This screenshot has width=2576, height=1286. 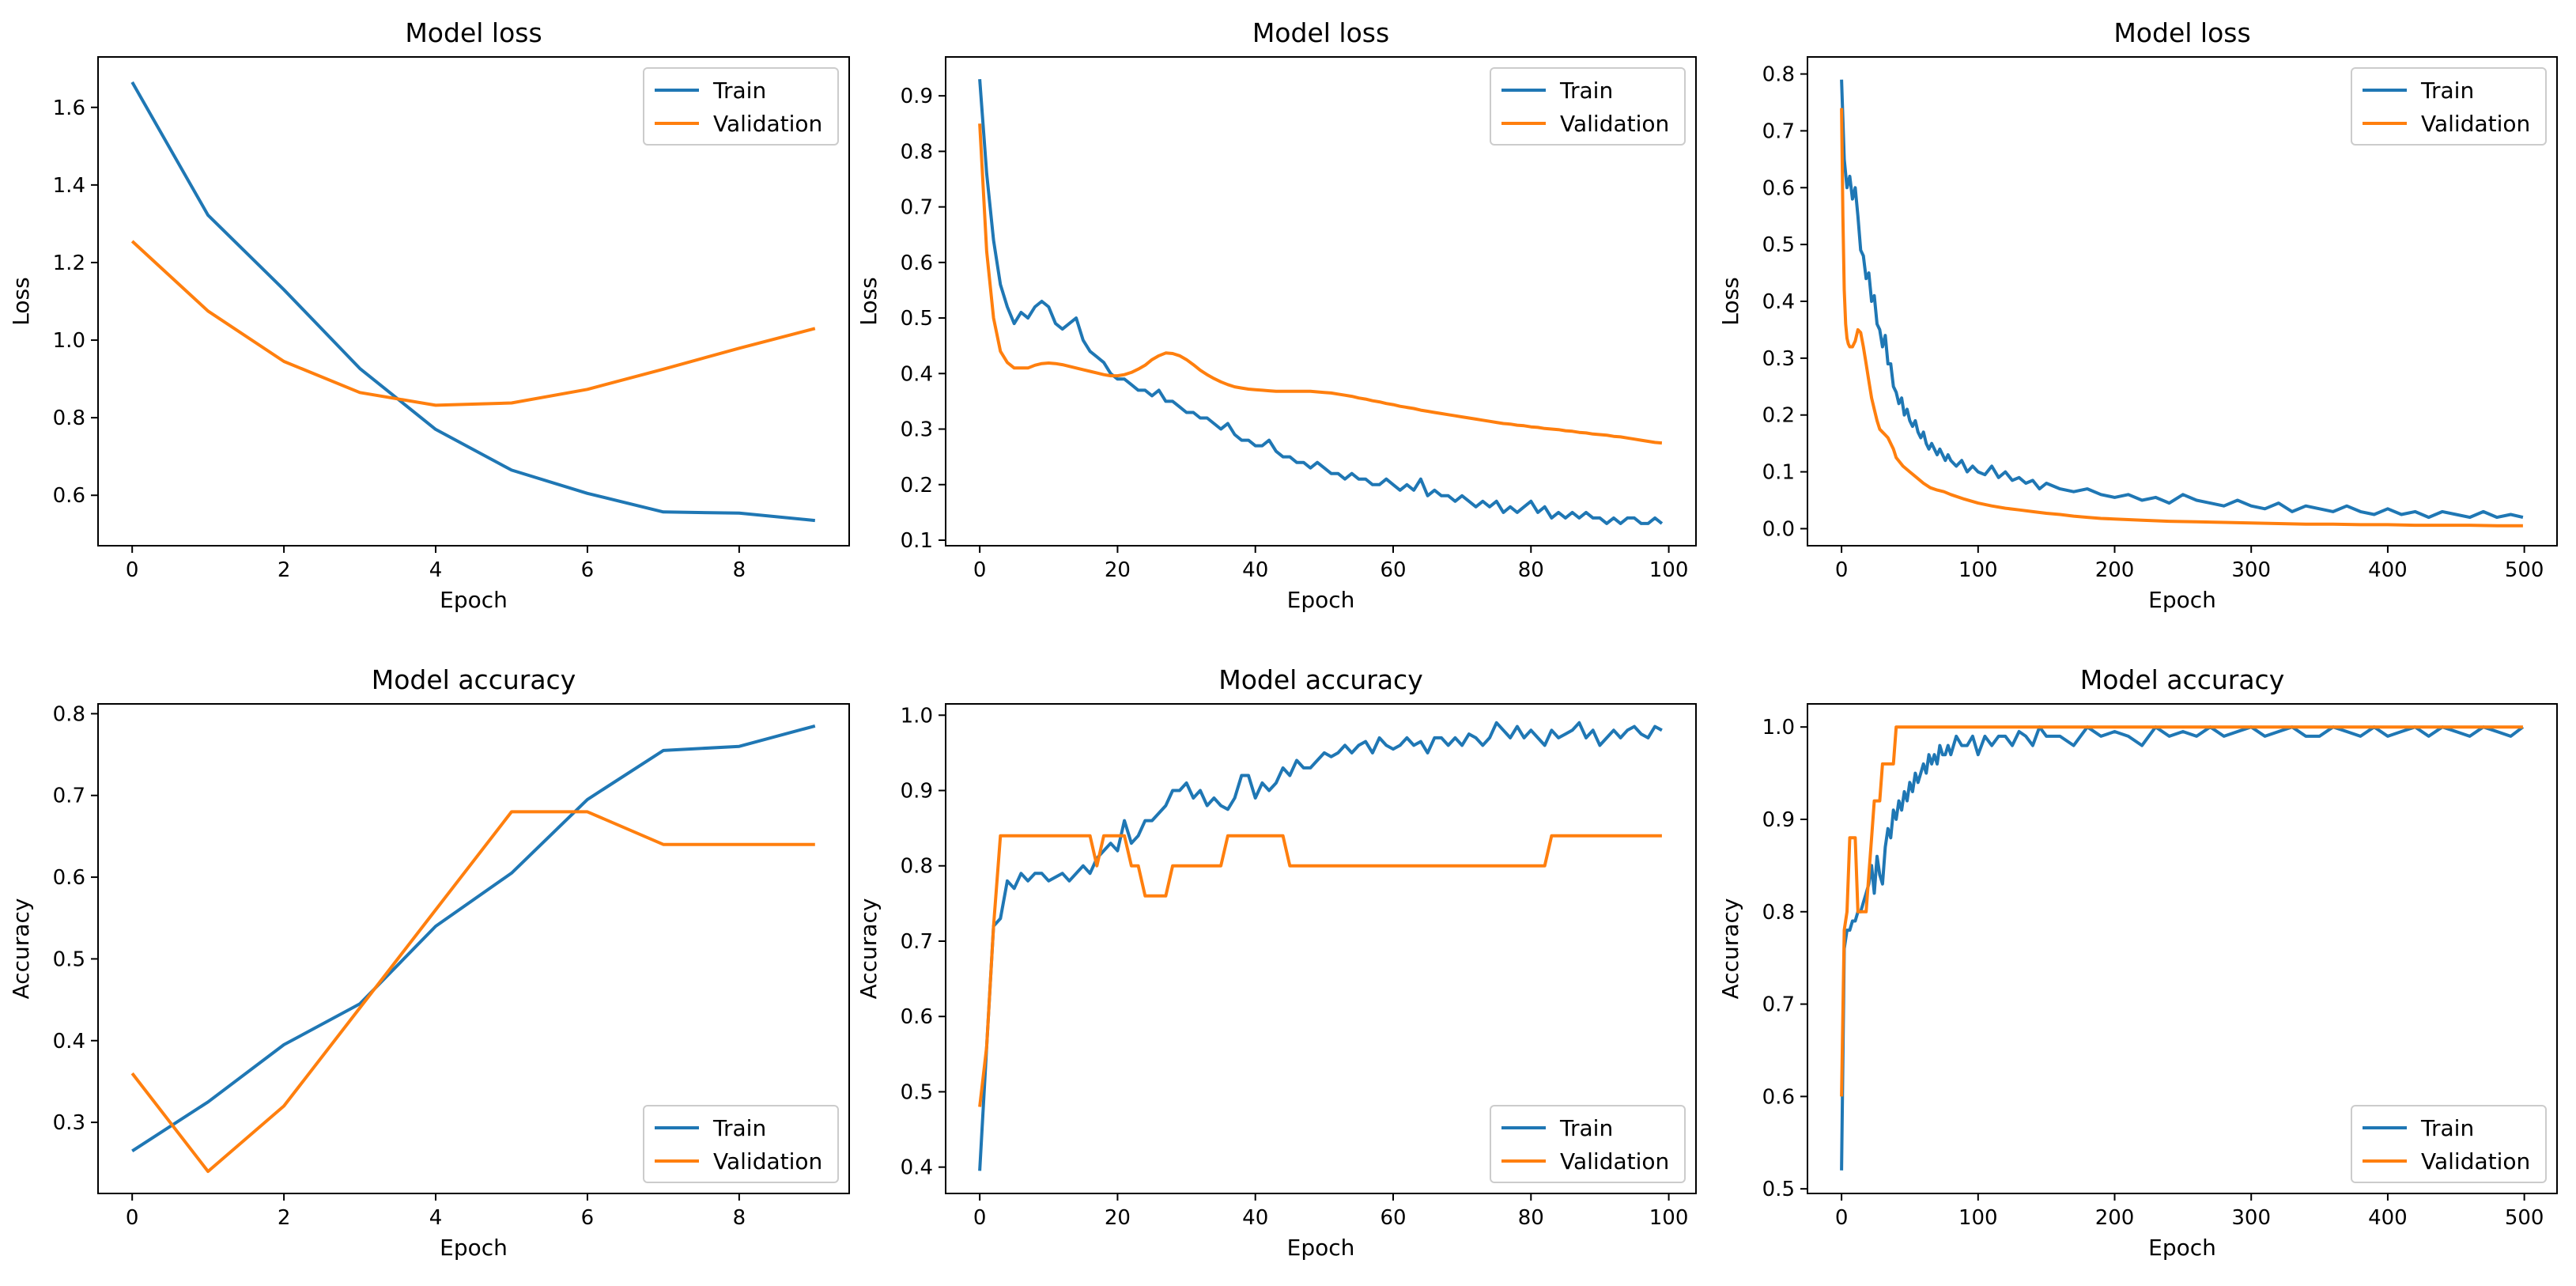 I want to click on y-tick-label: 1.4, so click(x=69, y=186).